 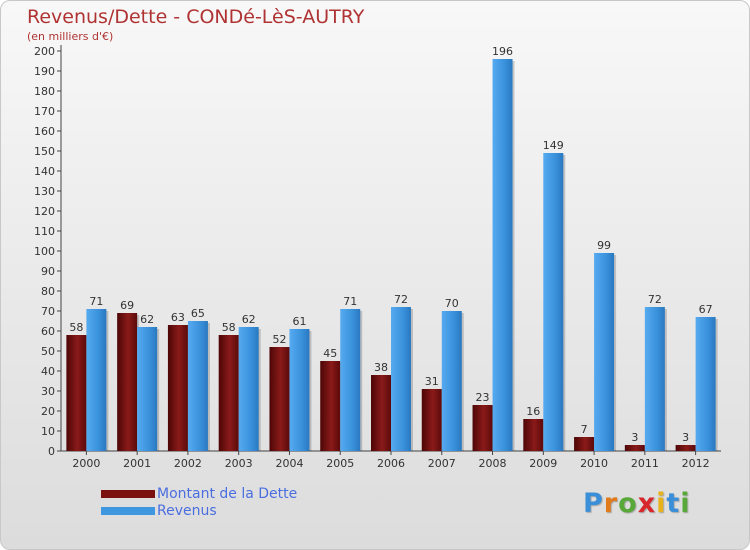 I want to click on x-tick-label: 2010, so click(x=594, y=463).